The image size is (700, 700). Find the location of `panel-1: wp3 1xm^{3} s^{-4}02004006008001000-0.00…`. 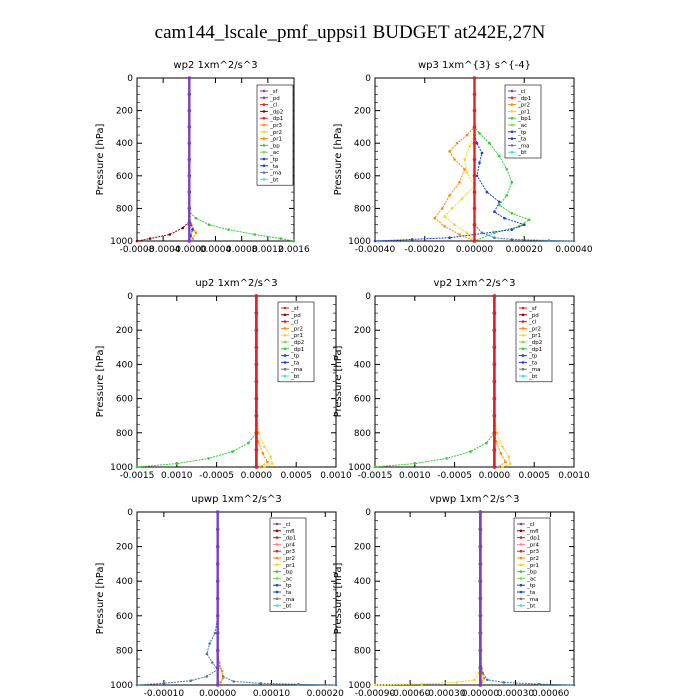

panel-1: wp3 1xm^{3} s^{-4}02004006008001000-0.00… is located at coordinates (463, 157).